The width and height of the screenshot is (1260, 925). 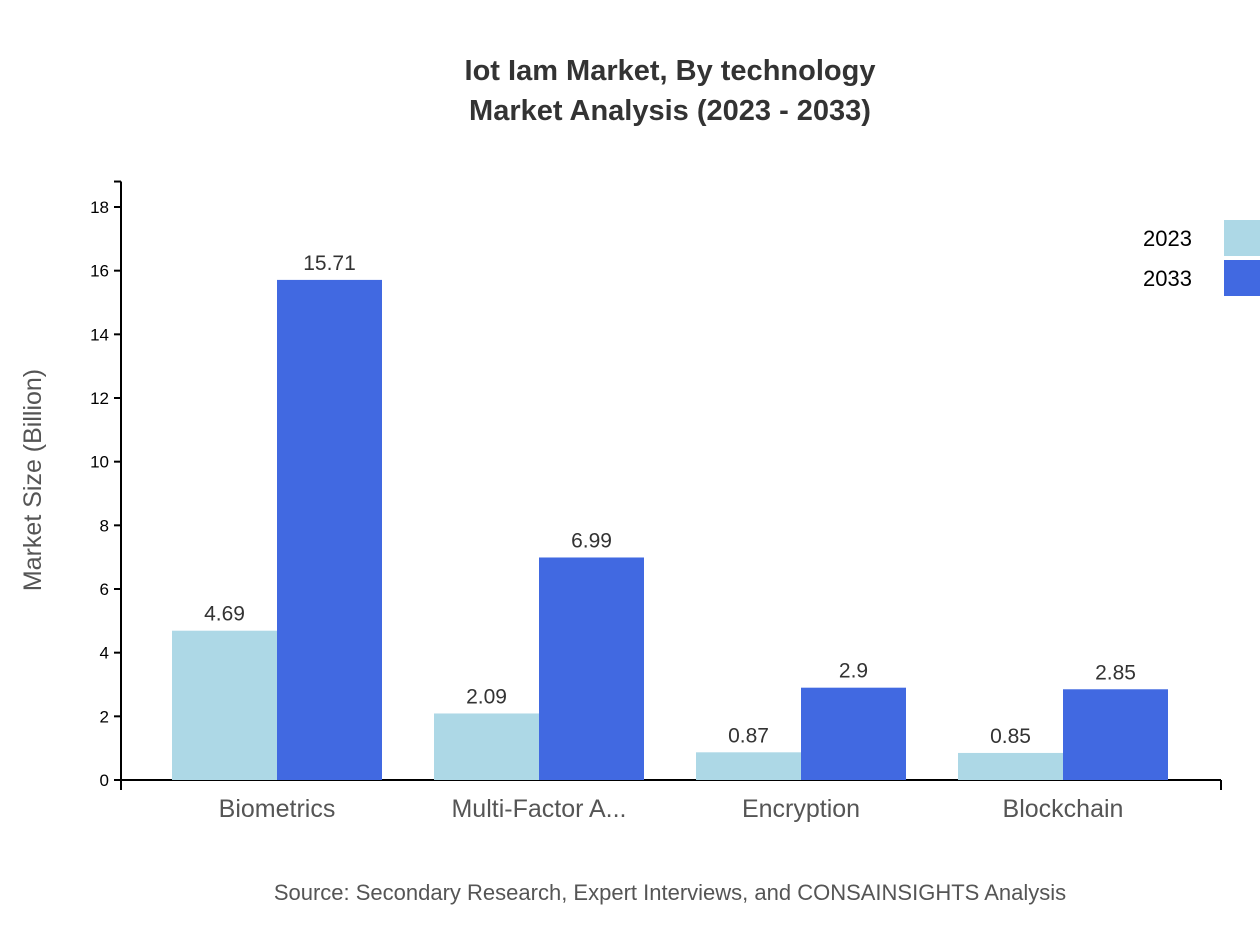 I want to click on data-label: 2.9, so click(x=853, y=671).